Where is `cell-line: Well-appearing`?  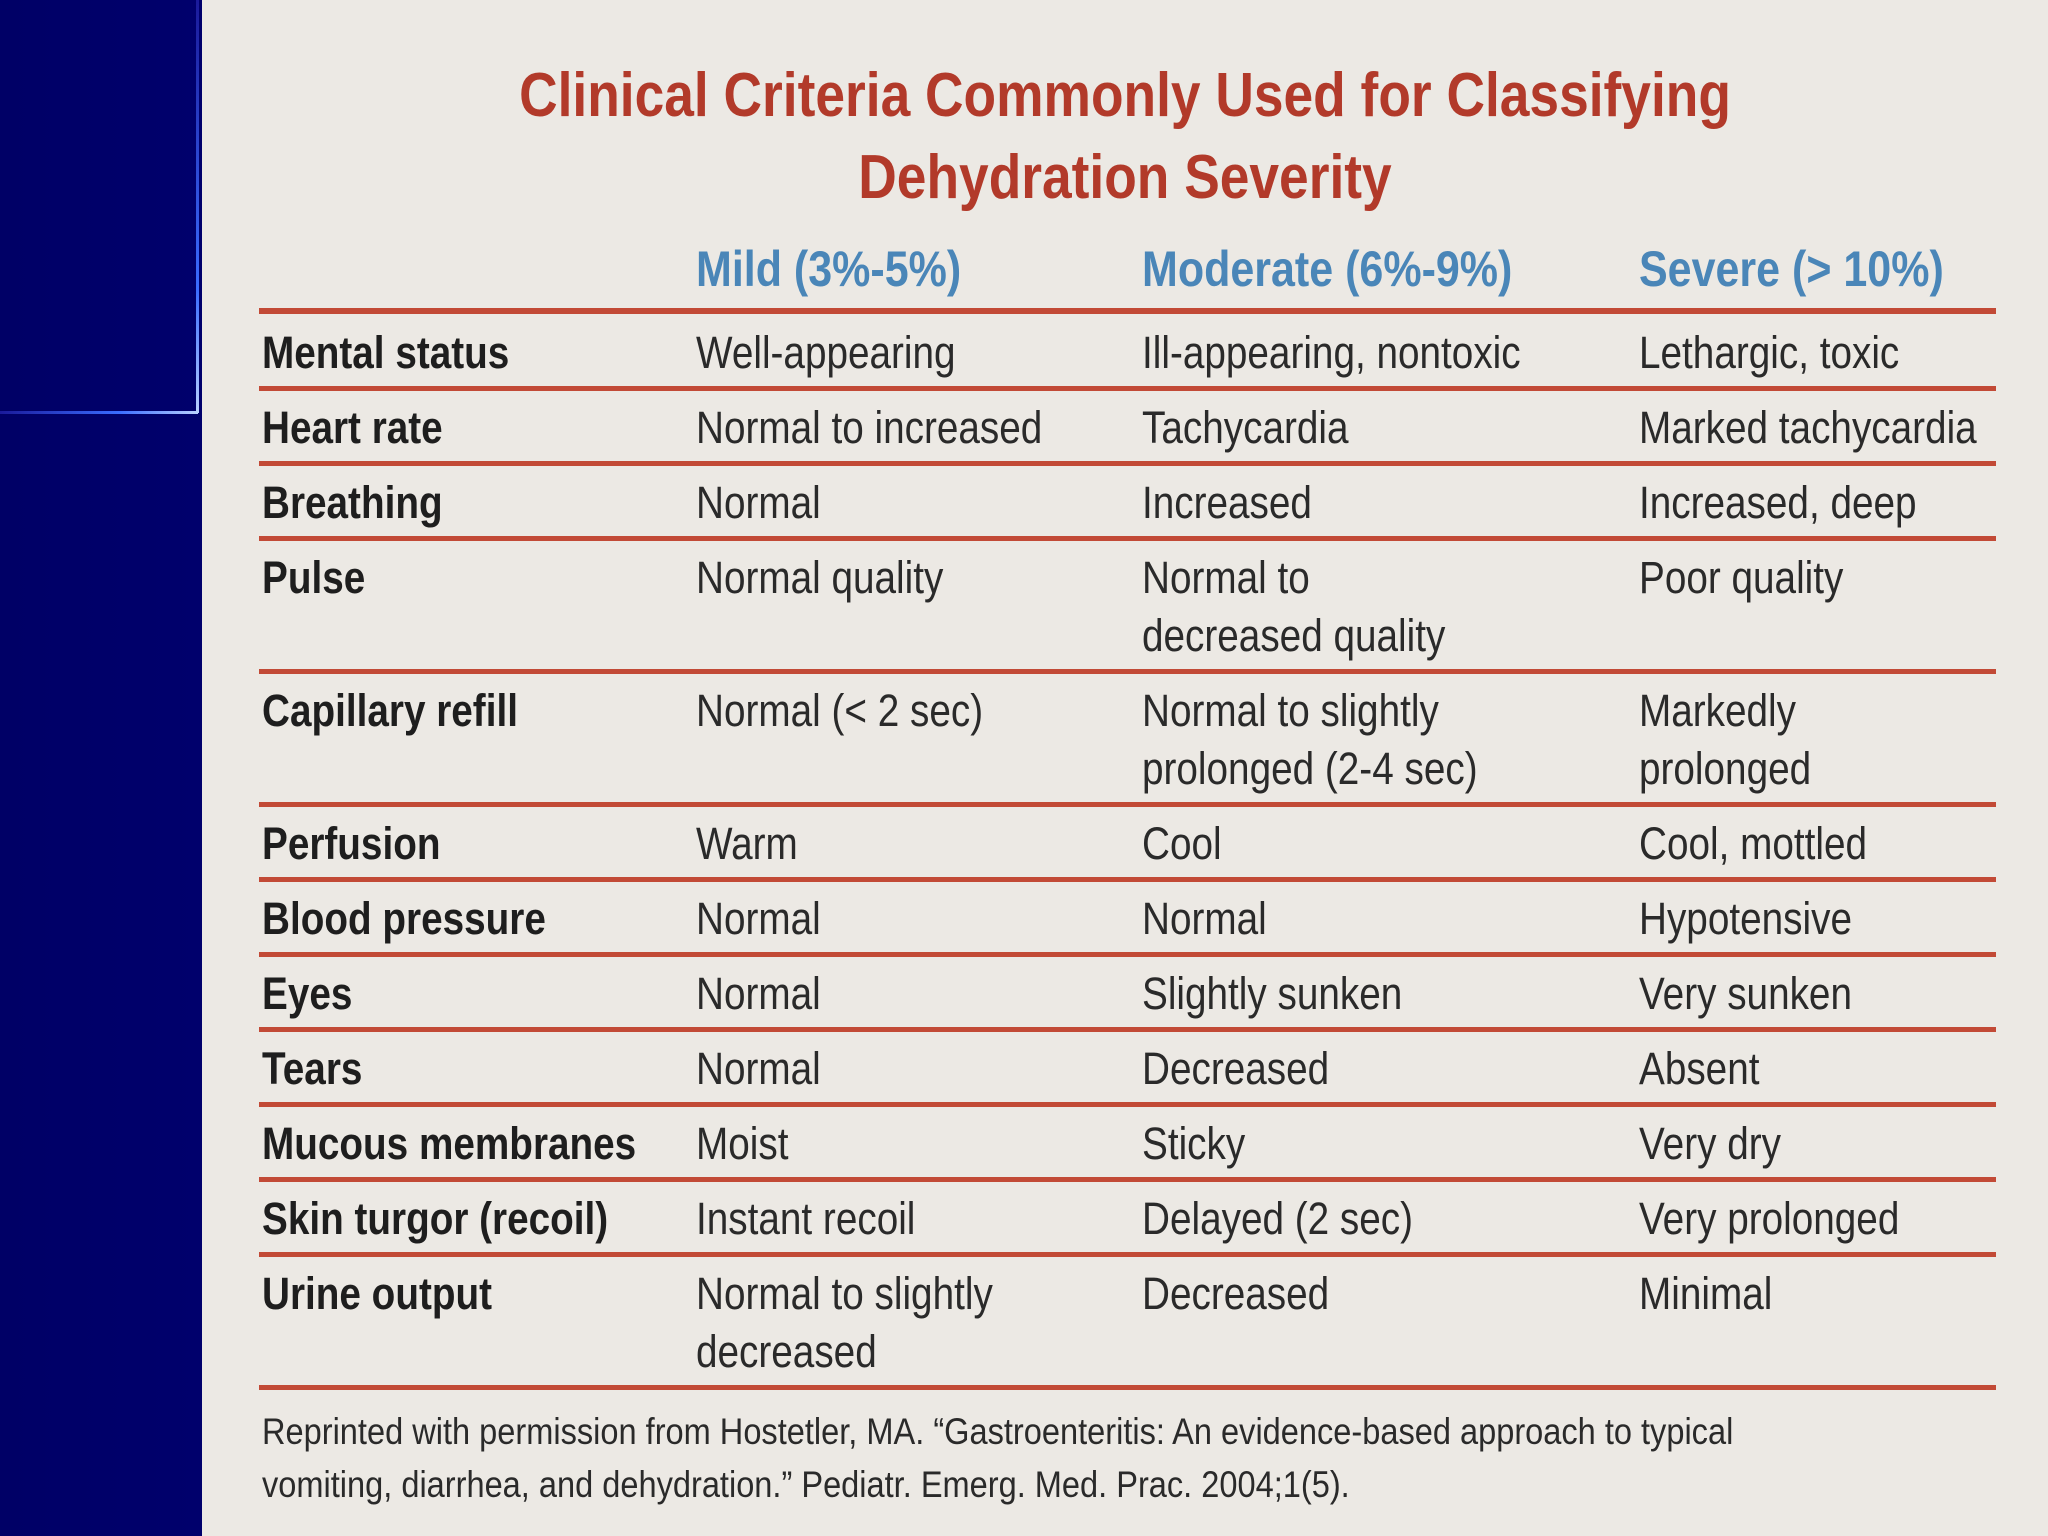 cell-line: Well-appearing is located at coordinates (826, 352).